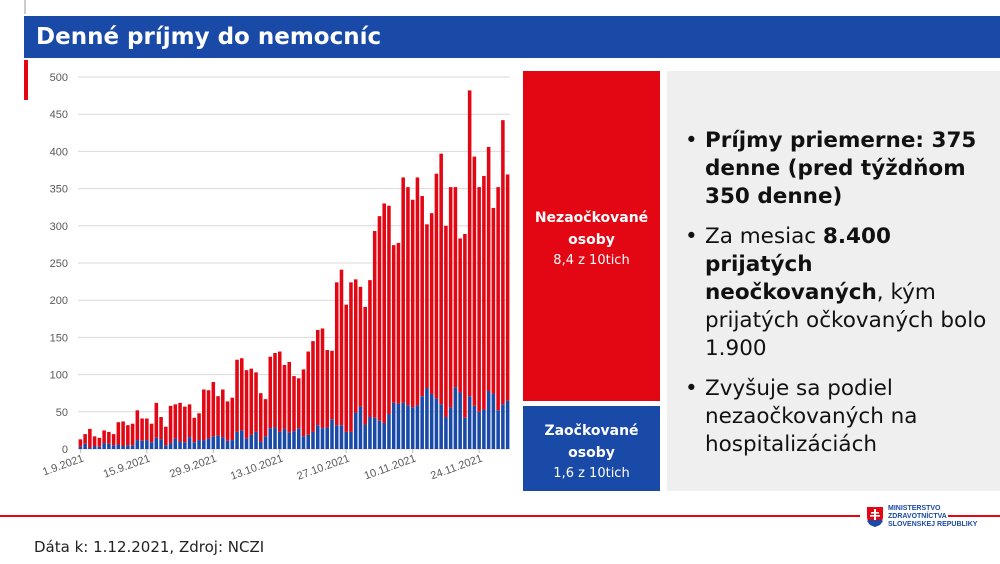 Image resolution: width=1000 pixels, height=564 pixels. Describe the element at coordinates (149, 547) in the screenshot. I see `data-source: Dáta k: 1.12.2021, Zdroj: NCZI` at that location.